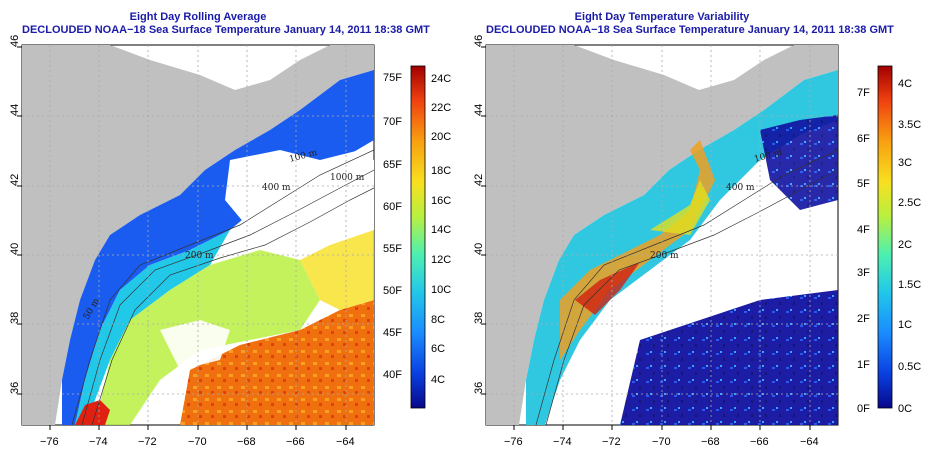  Describe the element at coordinates (15, 249) in the screenshot. I see `left-y-tick: 40` at that location.